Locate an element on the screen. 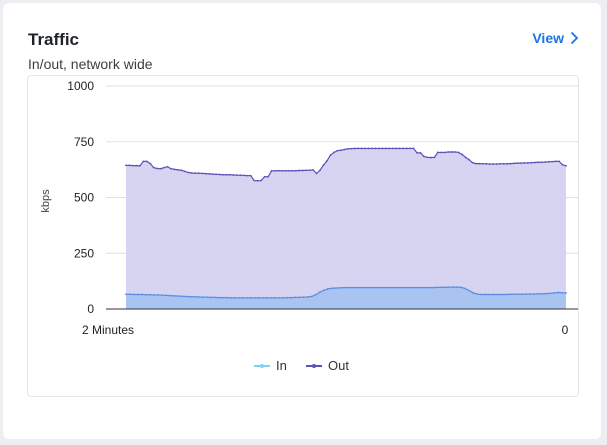 The height and width of the screenshot is (445, 607). legend-item-in: In is located at coordinates (270, 365).